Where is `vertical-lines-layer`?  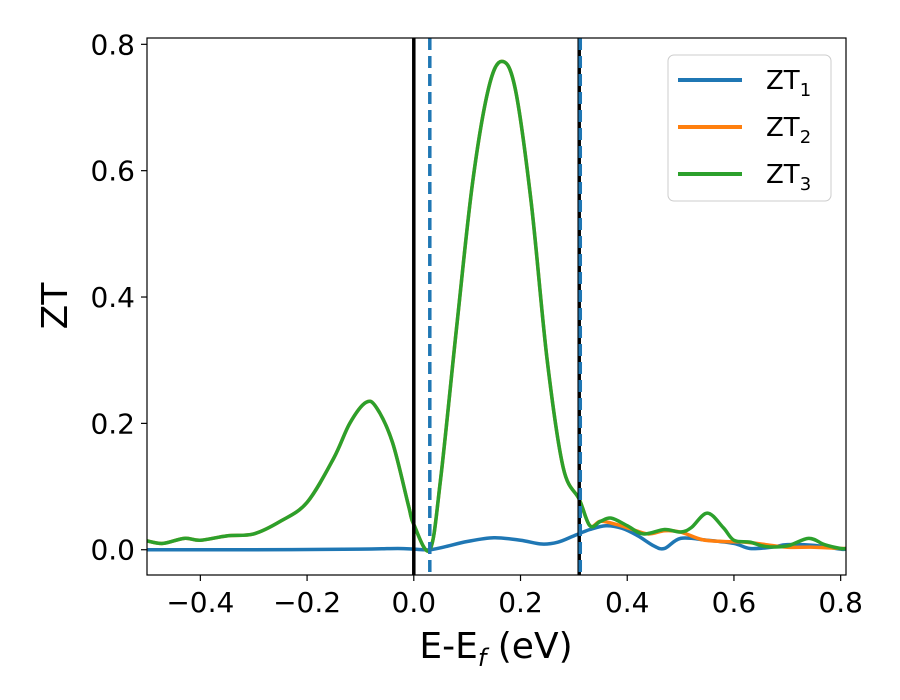
vertical-lines-layer is located at coordinates (497, 306).